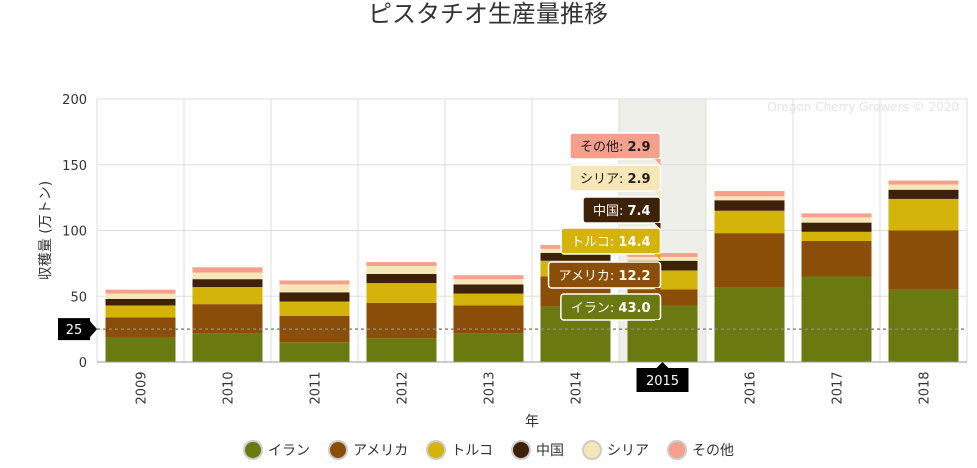 The width and height of the screenshot is (977, 468). I want to click on tooltip-text: 中国: 7.4, so click(622, 211).